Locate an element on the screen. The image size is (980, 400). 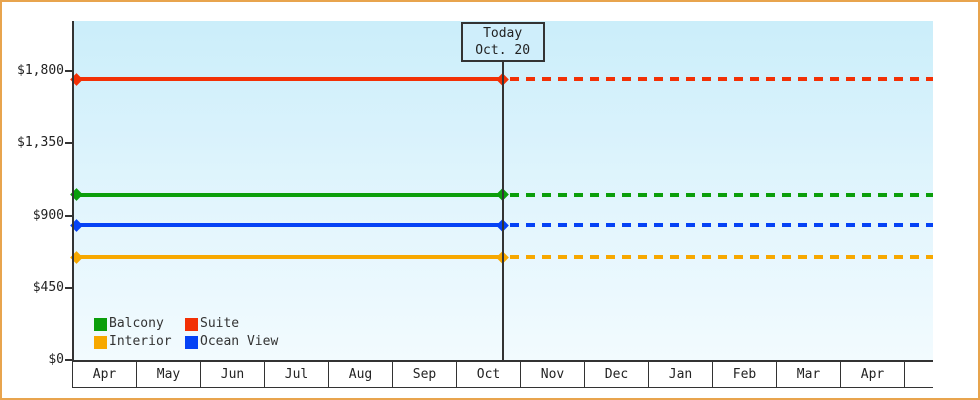
legend-swatch-interior is located at coordinates (100, 342).